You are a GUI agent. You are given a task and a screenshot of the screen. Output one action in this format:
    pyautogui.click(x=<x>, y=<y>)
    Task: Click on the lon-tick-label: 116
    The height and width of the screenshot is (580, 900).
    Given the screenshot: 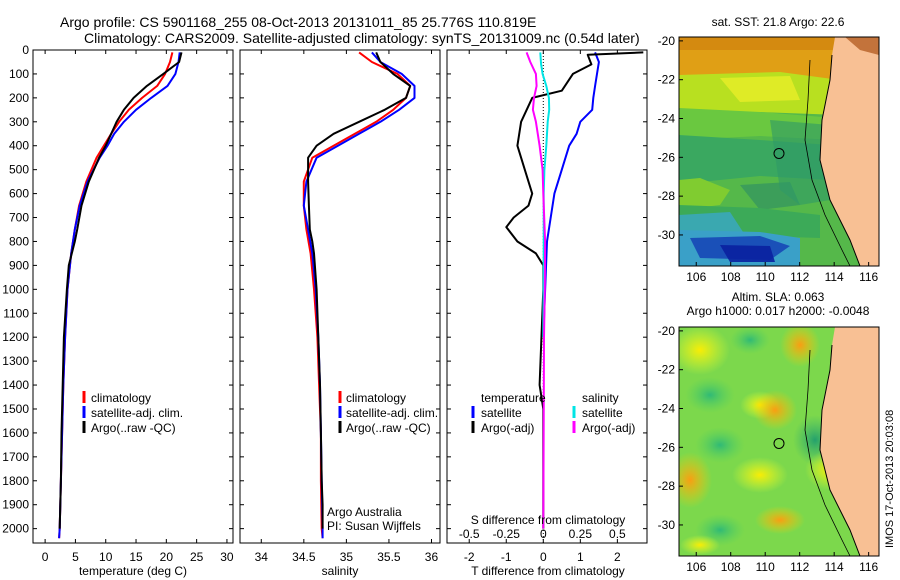 What is the action you would take?
    pyautogui.click(x=868, y=277)
    